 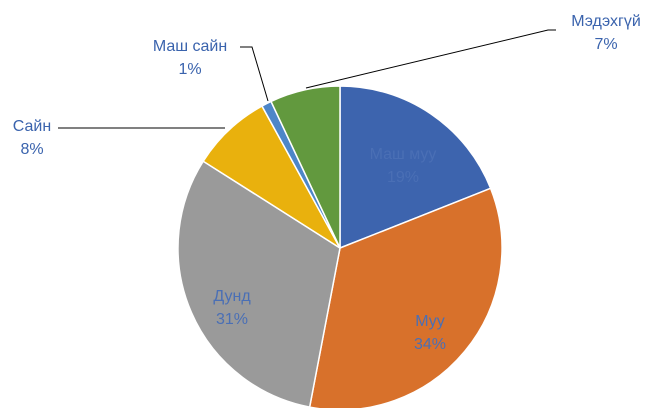 What do you see at coordinates (430, 344) in the screenshot?
I see `value-label: 34%` at bounding box center [430, 344].